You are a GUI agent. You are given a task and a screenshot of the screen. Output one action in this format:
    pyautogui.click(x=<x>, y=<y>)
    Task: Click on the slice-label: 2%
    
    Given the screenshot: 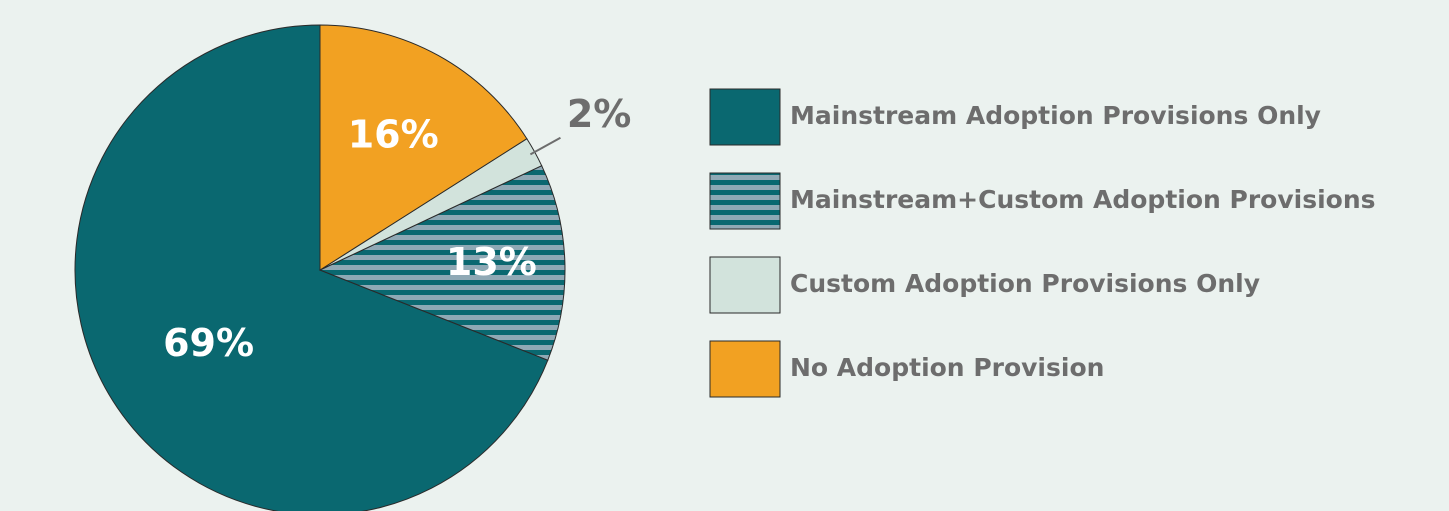 What is the action you would take?
    pyautogui.click(x=599, y=114)
    